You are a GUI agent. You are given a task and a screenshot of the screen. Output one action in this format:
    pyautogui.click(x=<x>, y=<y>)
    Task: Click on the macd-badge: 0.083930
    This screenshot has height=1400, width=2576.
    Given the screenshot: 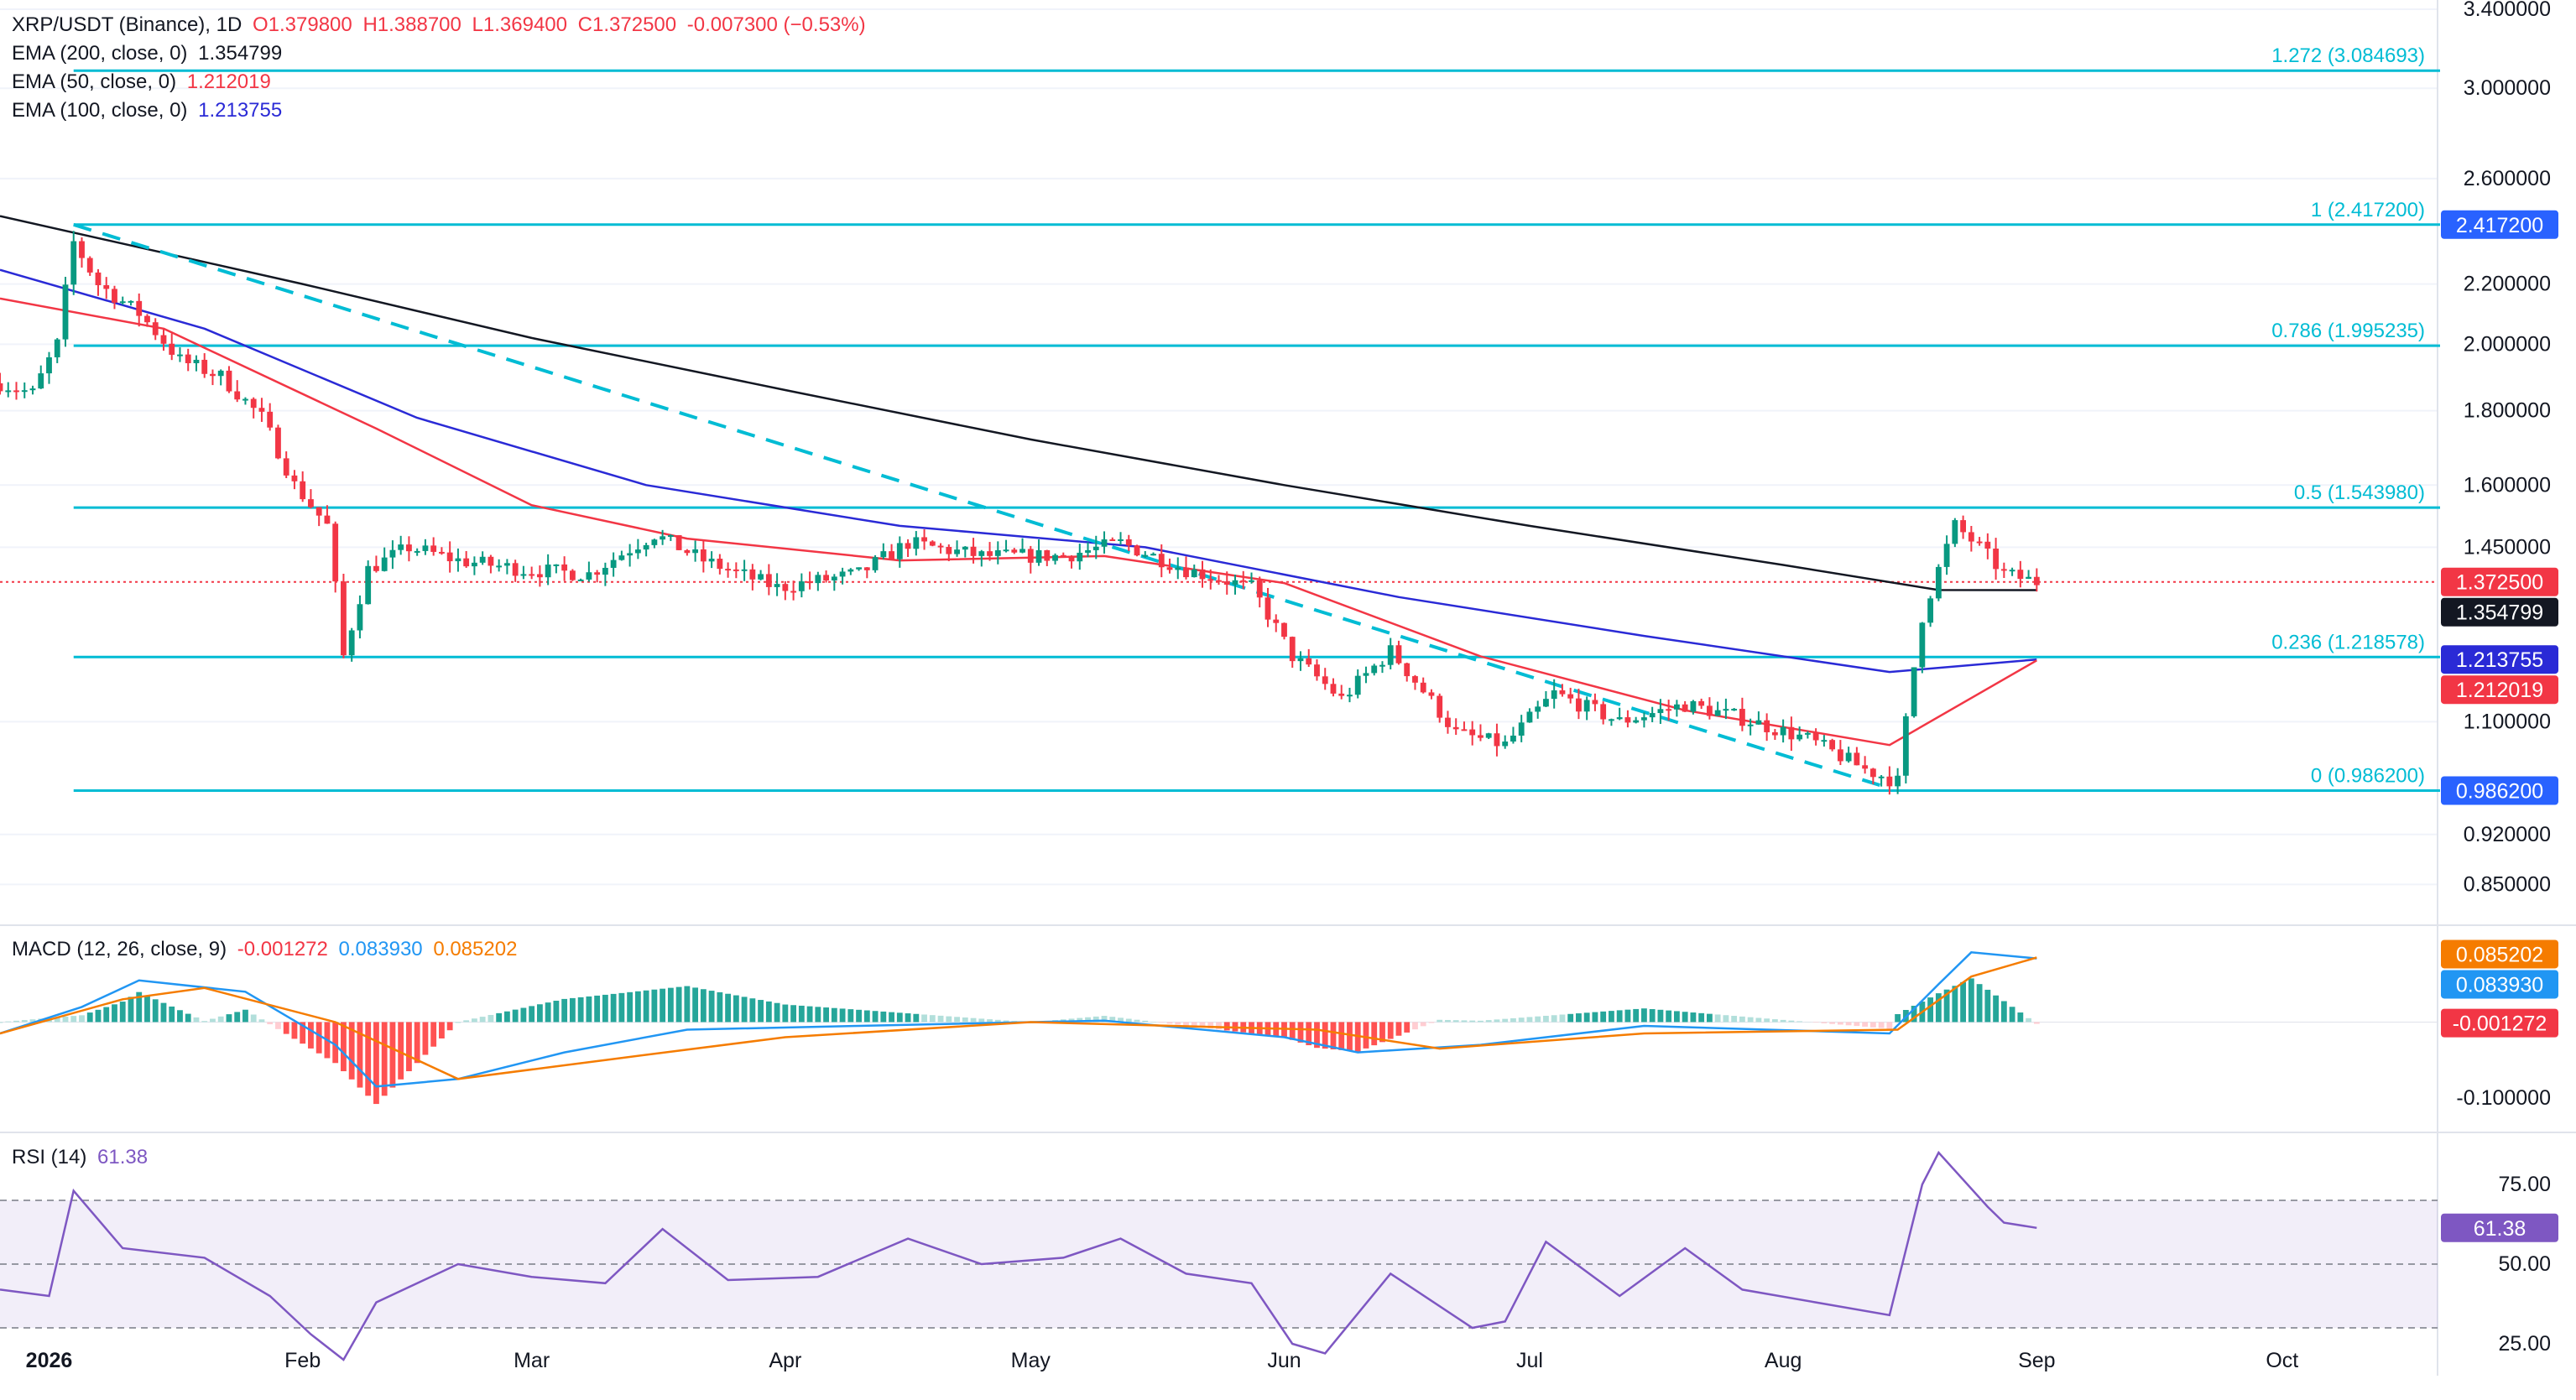 What is the action you would take?
    pyautogui.click(x=2499, y=985)
    